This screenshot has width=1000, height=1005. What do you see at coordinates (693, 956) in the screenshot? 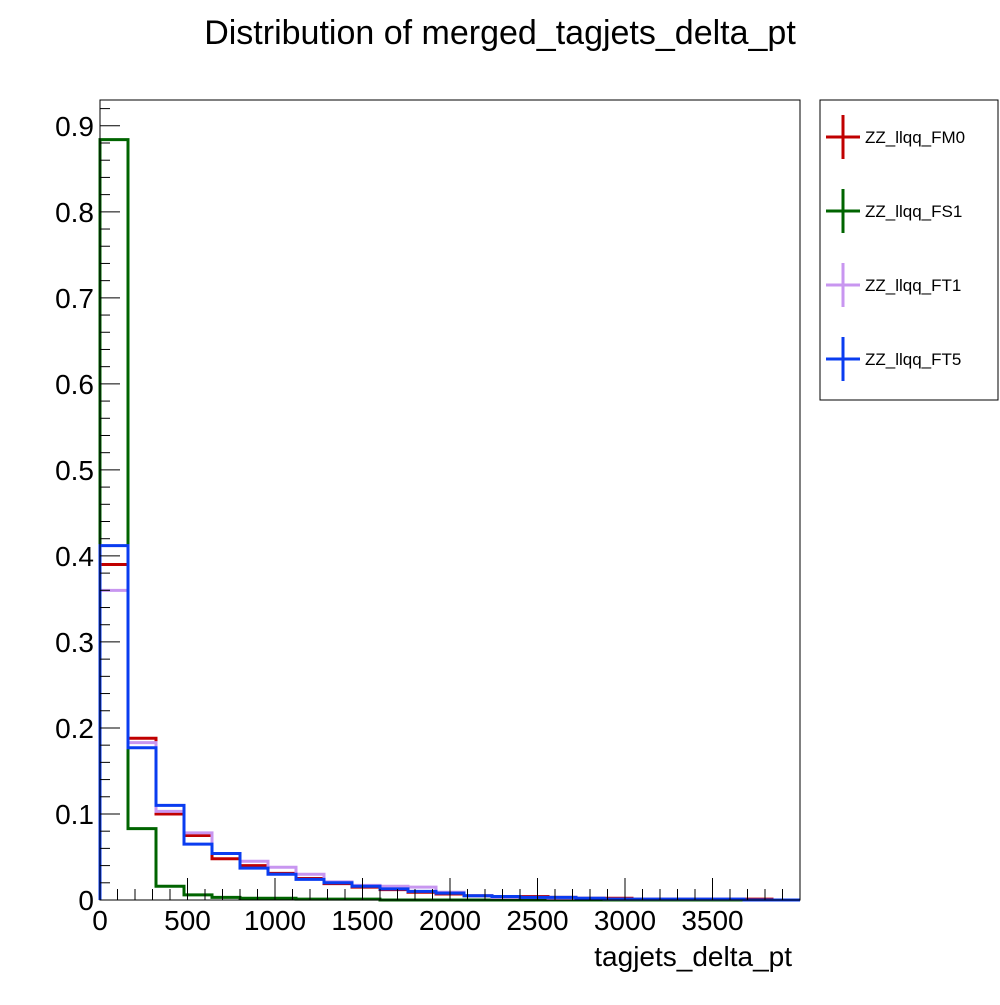
I see `x-axis-label: tagjets_delta_pt` at bounding box center [693, 956].